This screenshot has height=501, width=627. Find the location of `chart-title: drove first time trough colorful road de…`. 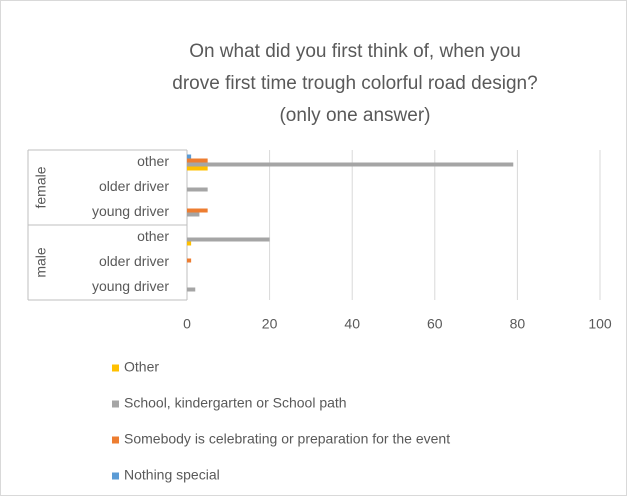

chart-title: drove first time trough colorful road de… is located at coordinates (354, 83).